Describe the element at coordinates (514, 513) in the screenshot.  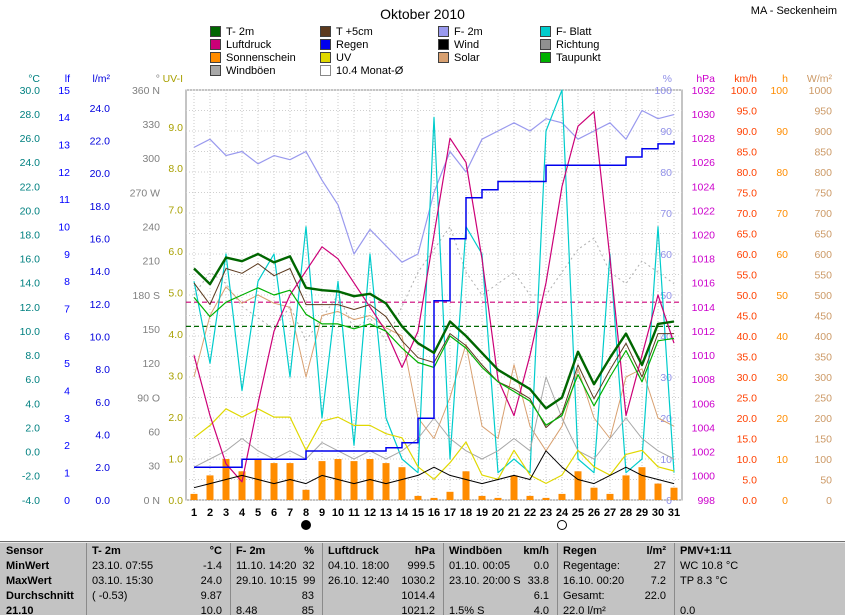
I see `day-label: 21` at that location.